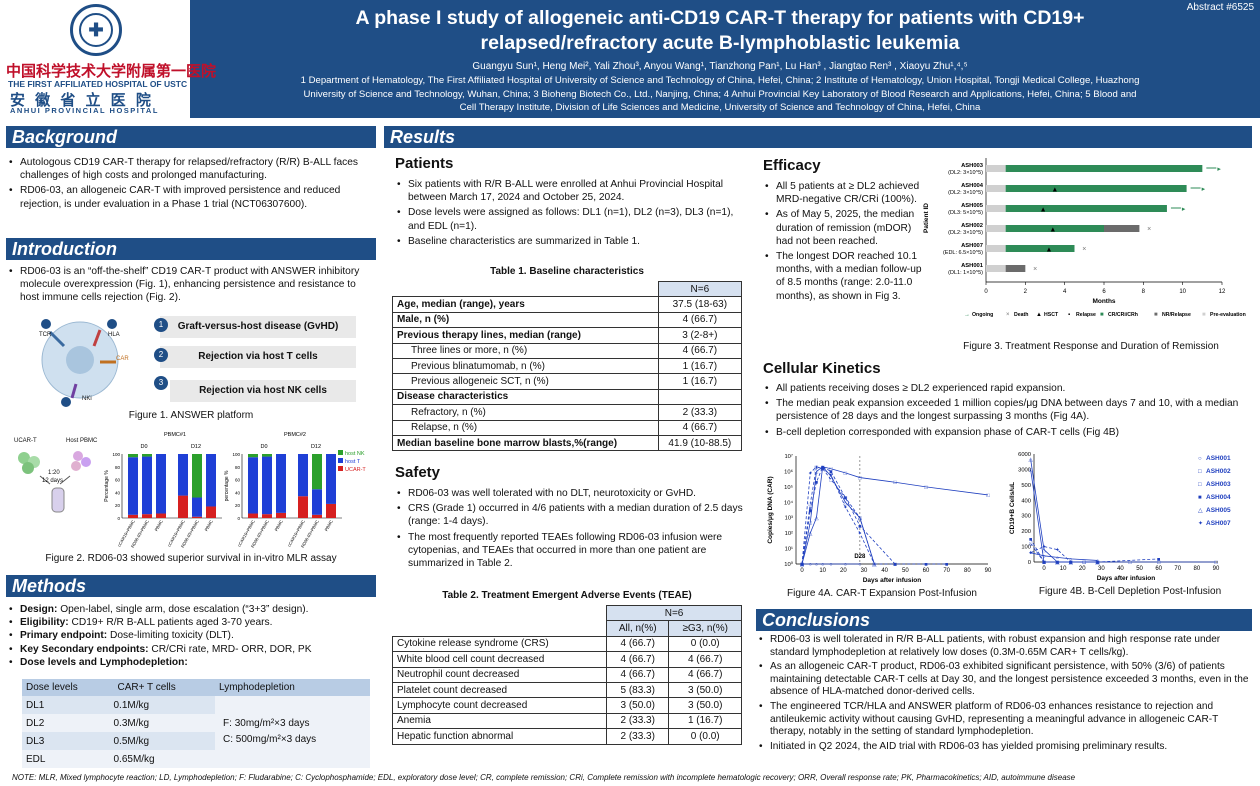 The image size is (1260, 786). Describe the element at coordinates (1126, 578) in the screenshot. I see `x-axis-label: Days after infusion` at that location.